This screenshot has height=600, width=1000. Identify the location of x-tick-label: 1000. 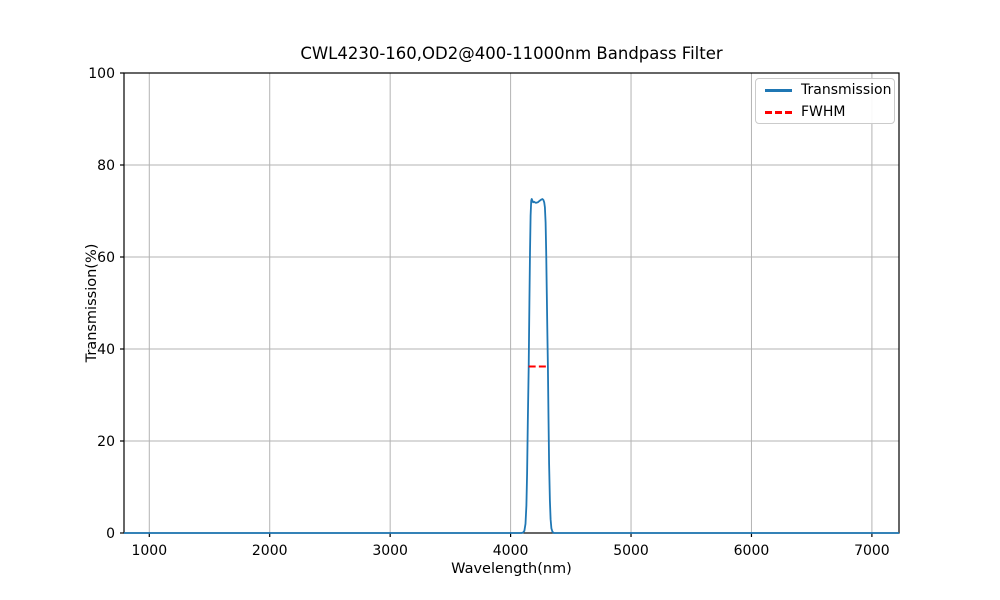
(149, 551).